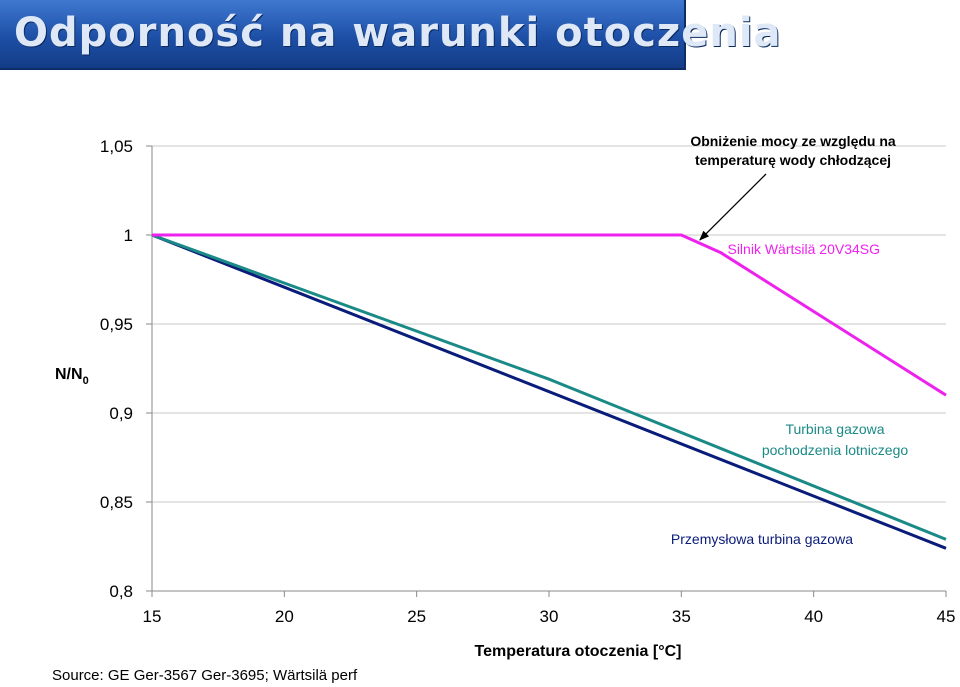  What do you see at coordinates (733, 207) in the screenshot?
I see `annotation-arrow` at bounding box center [733, 207].